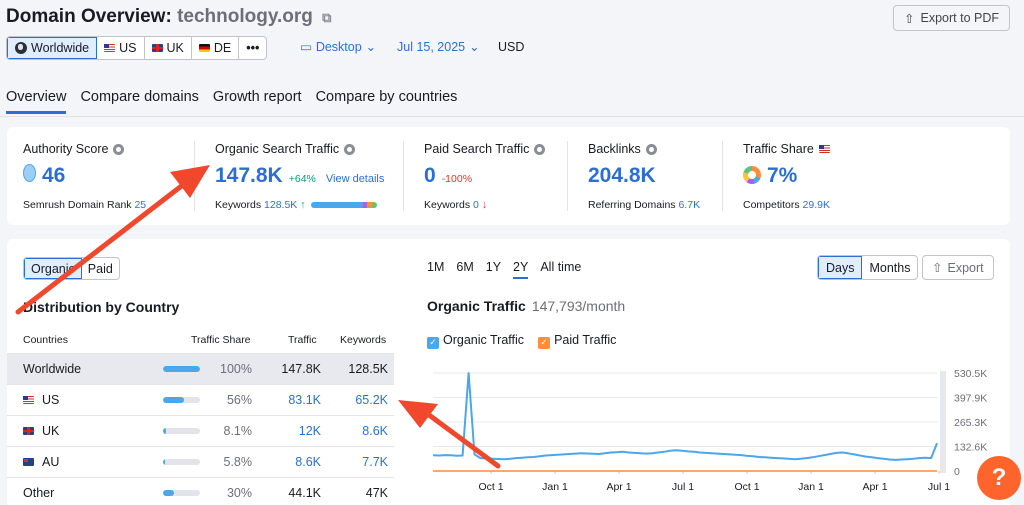 The width and height of the screenshot is (1024, 505). What do you see at coordinates (51, 462) in the screenshot?
I see `country-name: AU` at bounding box center [51, 462].